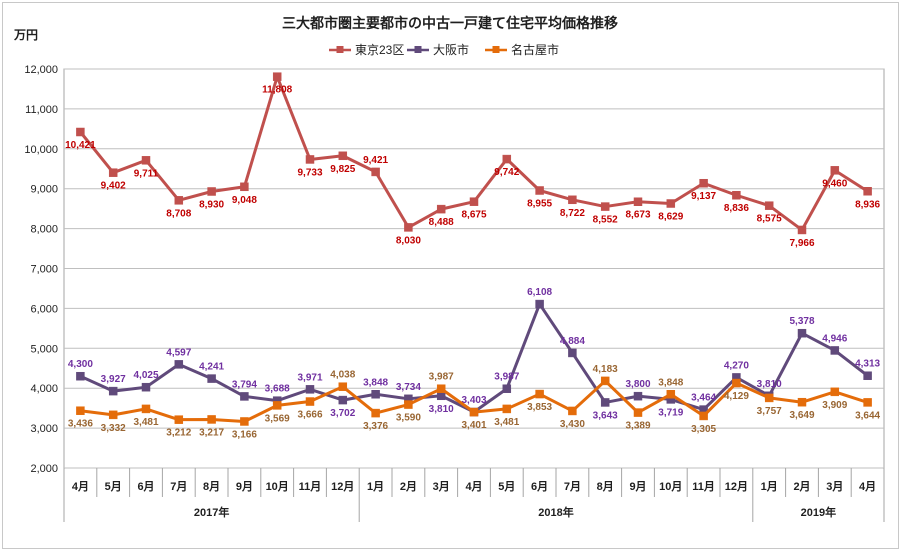 This screenshot has height=553, width=903. I want to click on legend-label: 大阪市, so click(451, 49).